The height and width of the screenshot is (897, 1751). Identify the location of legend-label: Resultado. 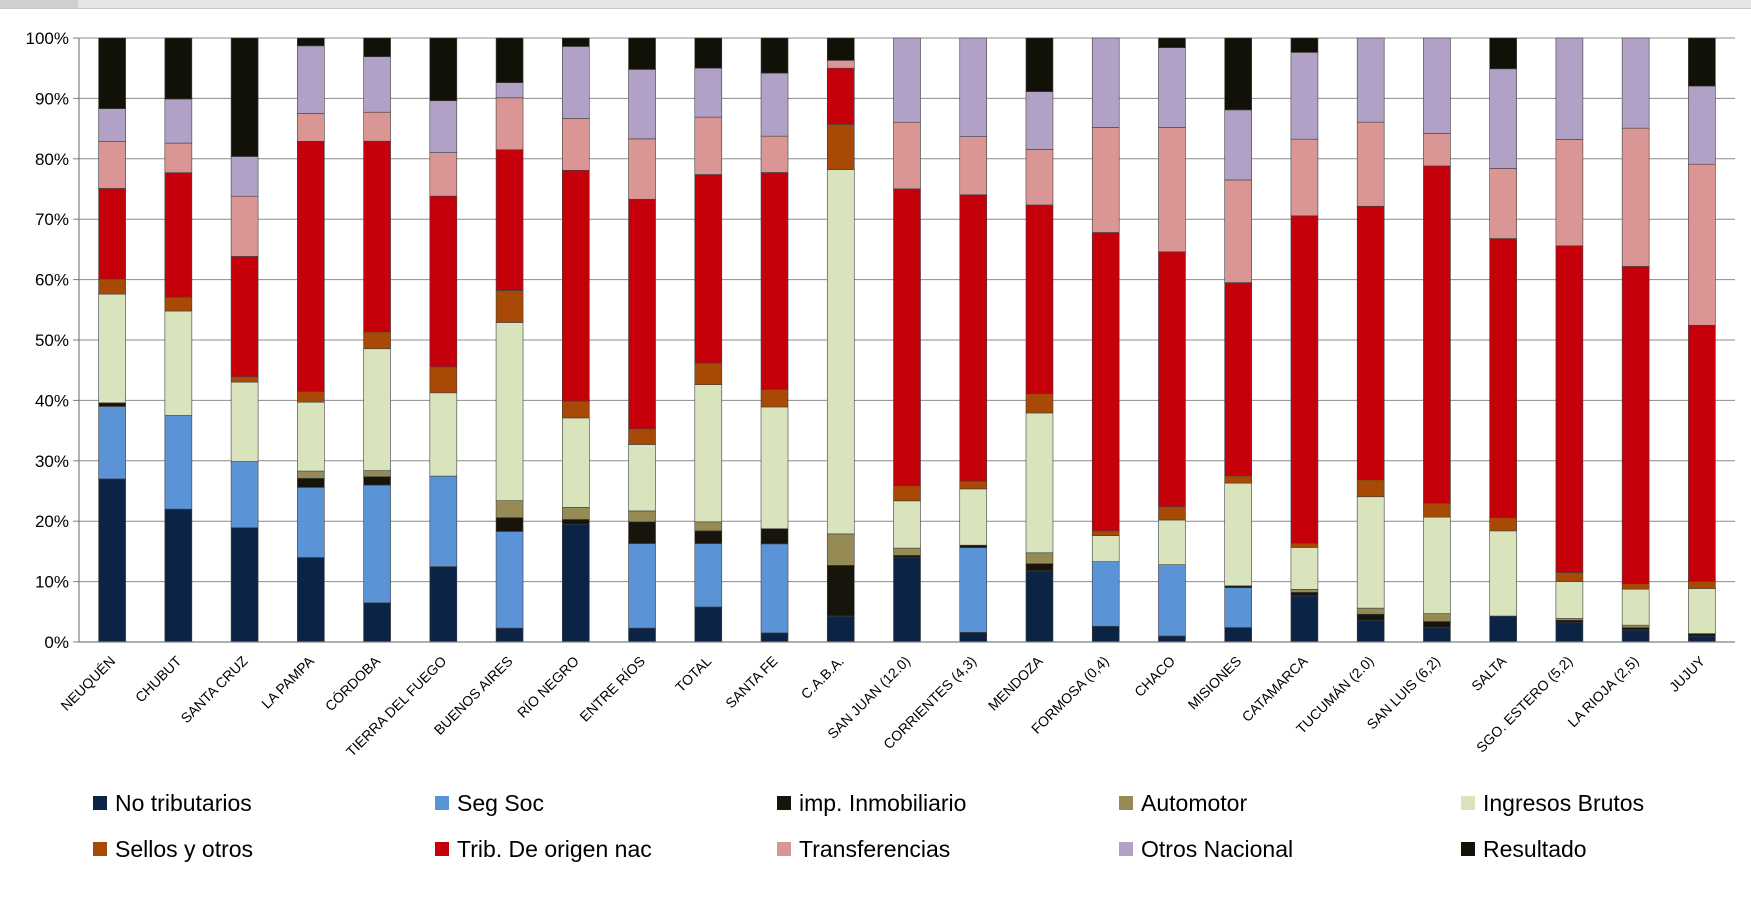
(1535, 849).